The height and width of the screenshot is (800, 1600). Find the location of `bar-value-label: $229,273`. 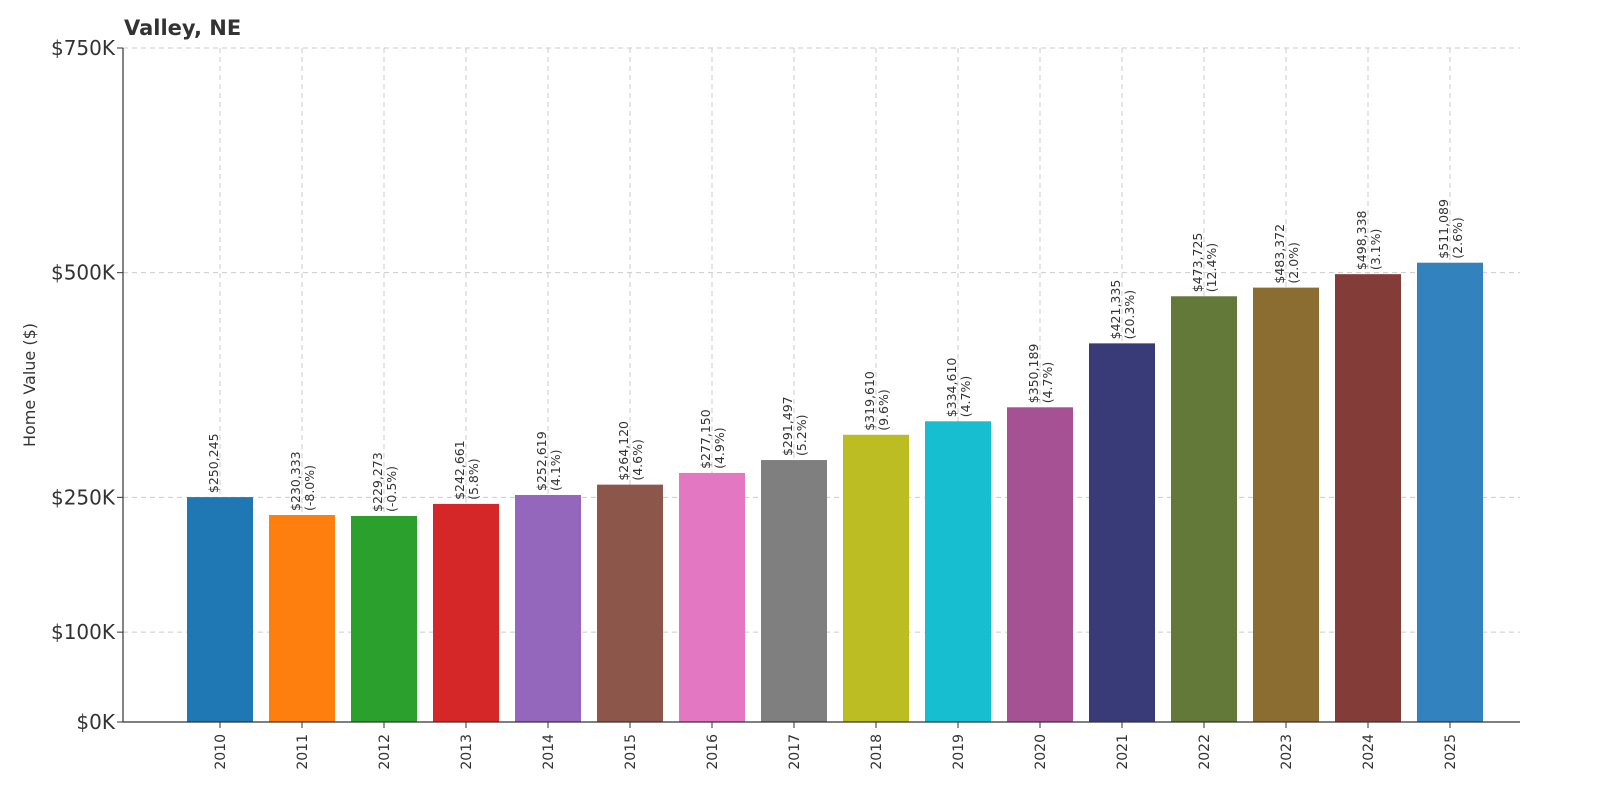

bar-value-label: $229,273 is located at coordinates (377, 482).